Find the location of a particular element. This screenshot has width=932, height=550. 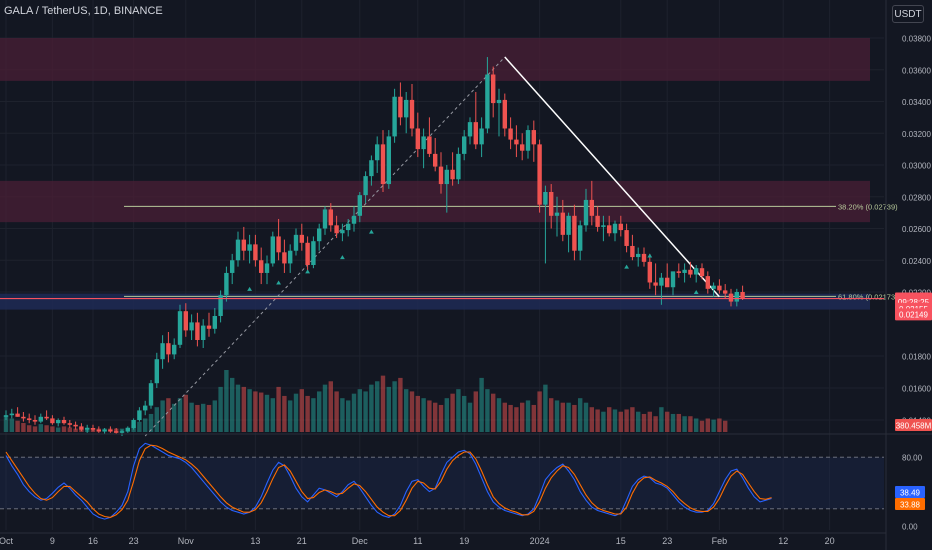

price-label-text: 09:28:25 is located at coordinates (914, 302).